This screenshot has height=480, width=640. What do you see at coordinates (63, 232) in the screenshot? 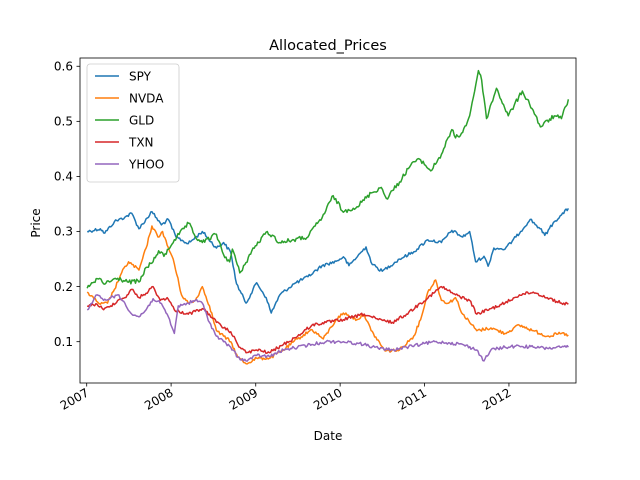
I see `y-tick-label: 0.3` at bounding box center [63, 232].